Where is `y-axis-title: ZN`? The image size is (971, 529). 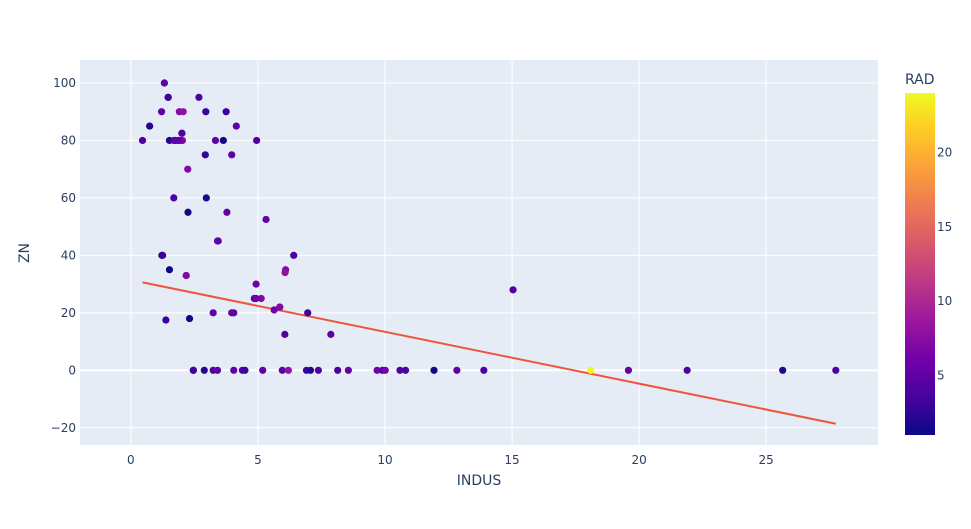 y-axis-title: ZN is located at coordinates (25, 253).